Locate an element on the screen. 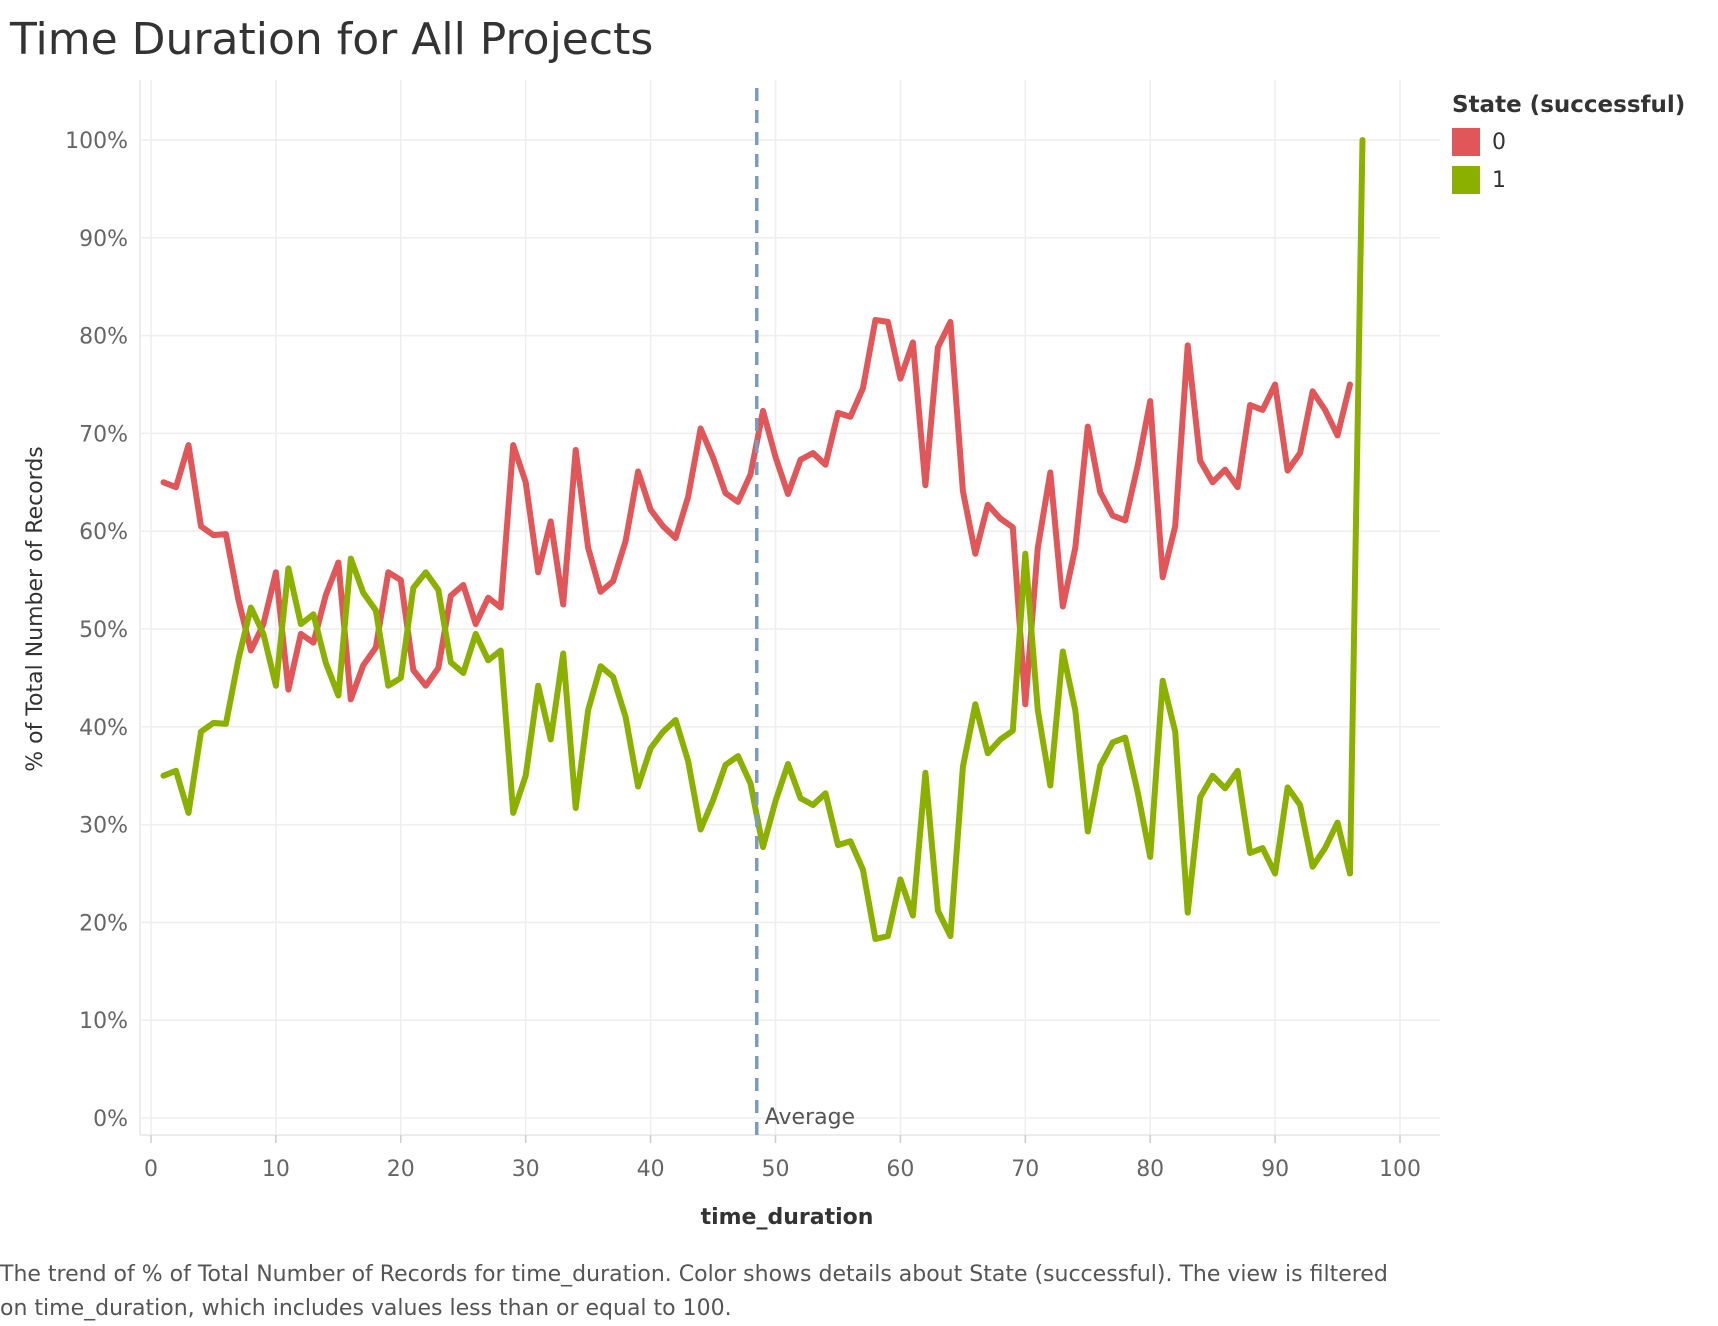  y-tick-label: 40% is located at coordinates (103, 728).